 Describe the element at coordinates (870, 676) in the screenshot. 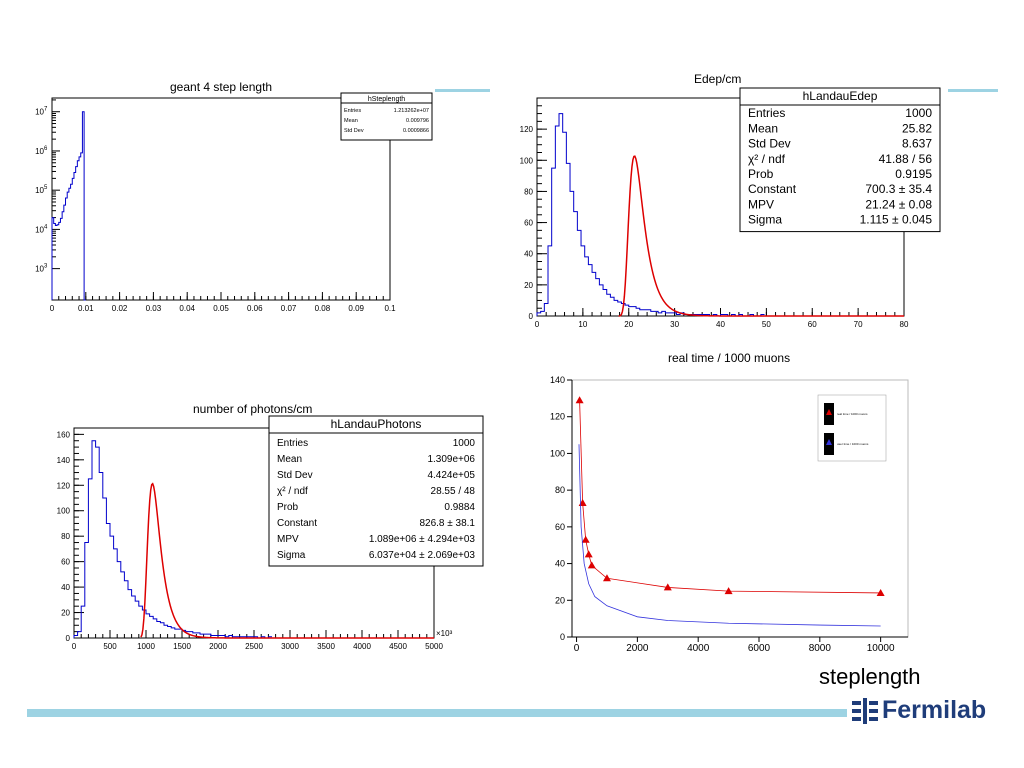

I see `footer-label: steplength` at that location.